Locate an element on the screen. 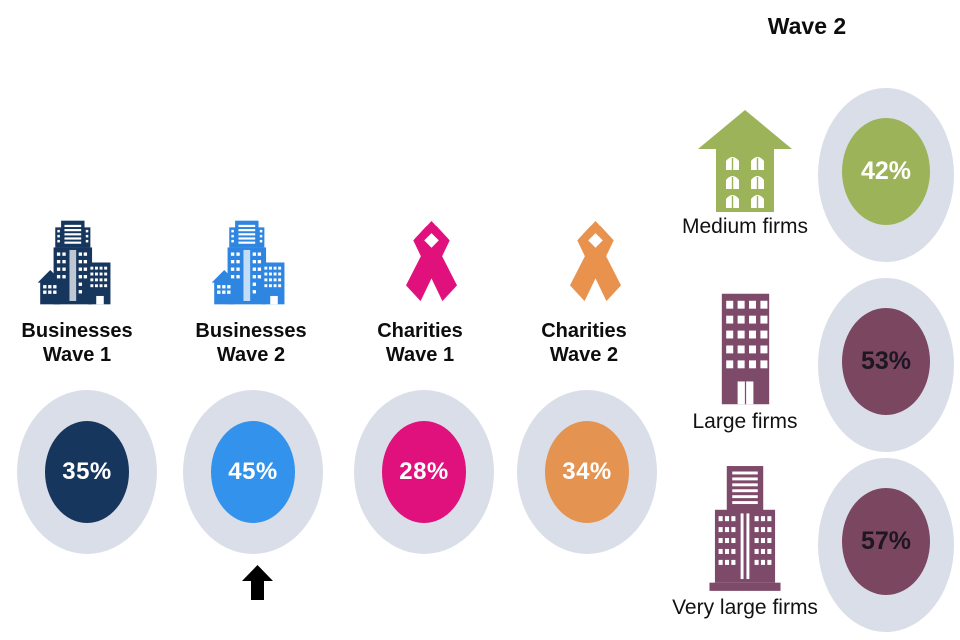 Image resolution: width=960 pixels, height=640 pixels. businesses-wave1-icon-box is located at coordinates (82, 260).